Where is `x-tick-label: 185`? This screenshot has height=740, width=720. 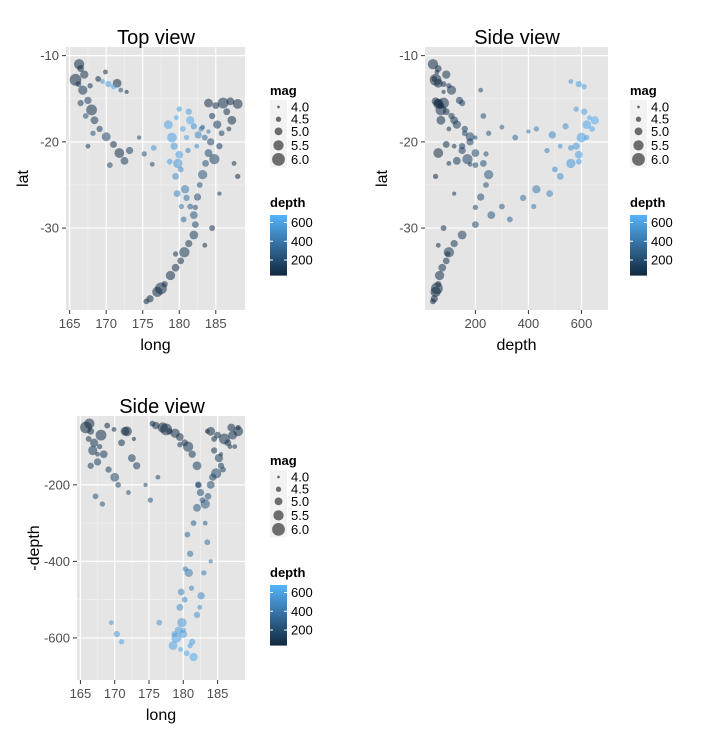
x-tick-label: 185 is located at coordinates (218, 693).